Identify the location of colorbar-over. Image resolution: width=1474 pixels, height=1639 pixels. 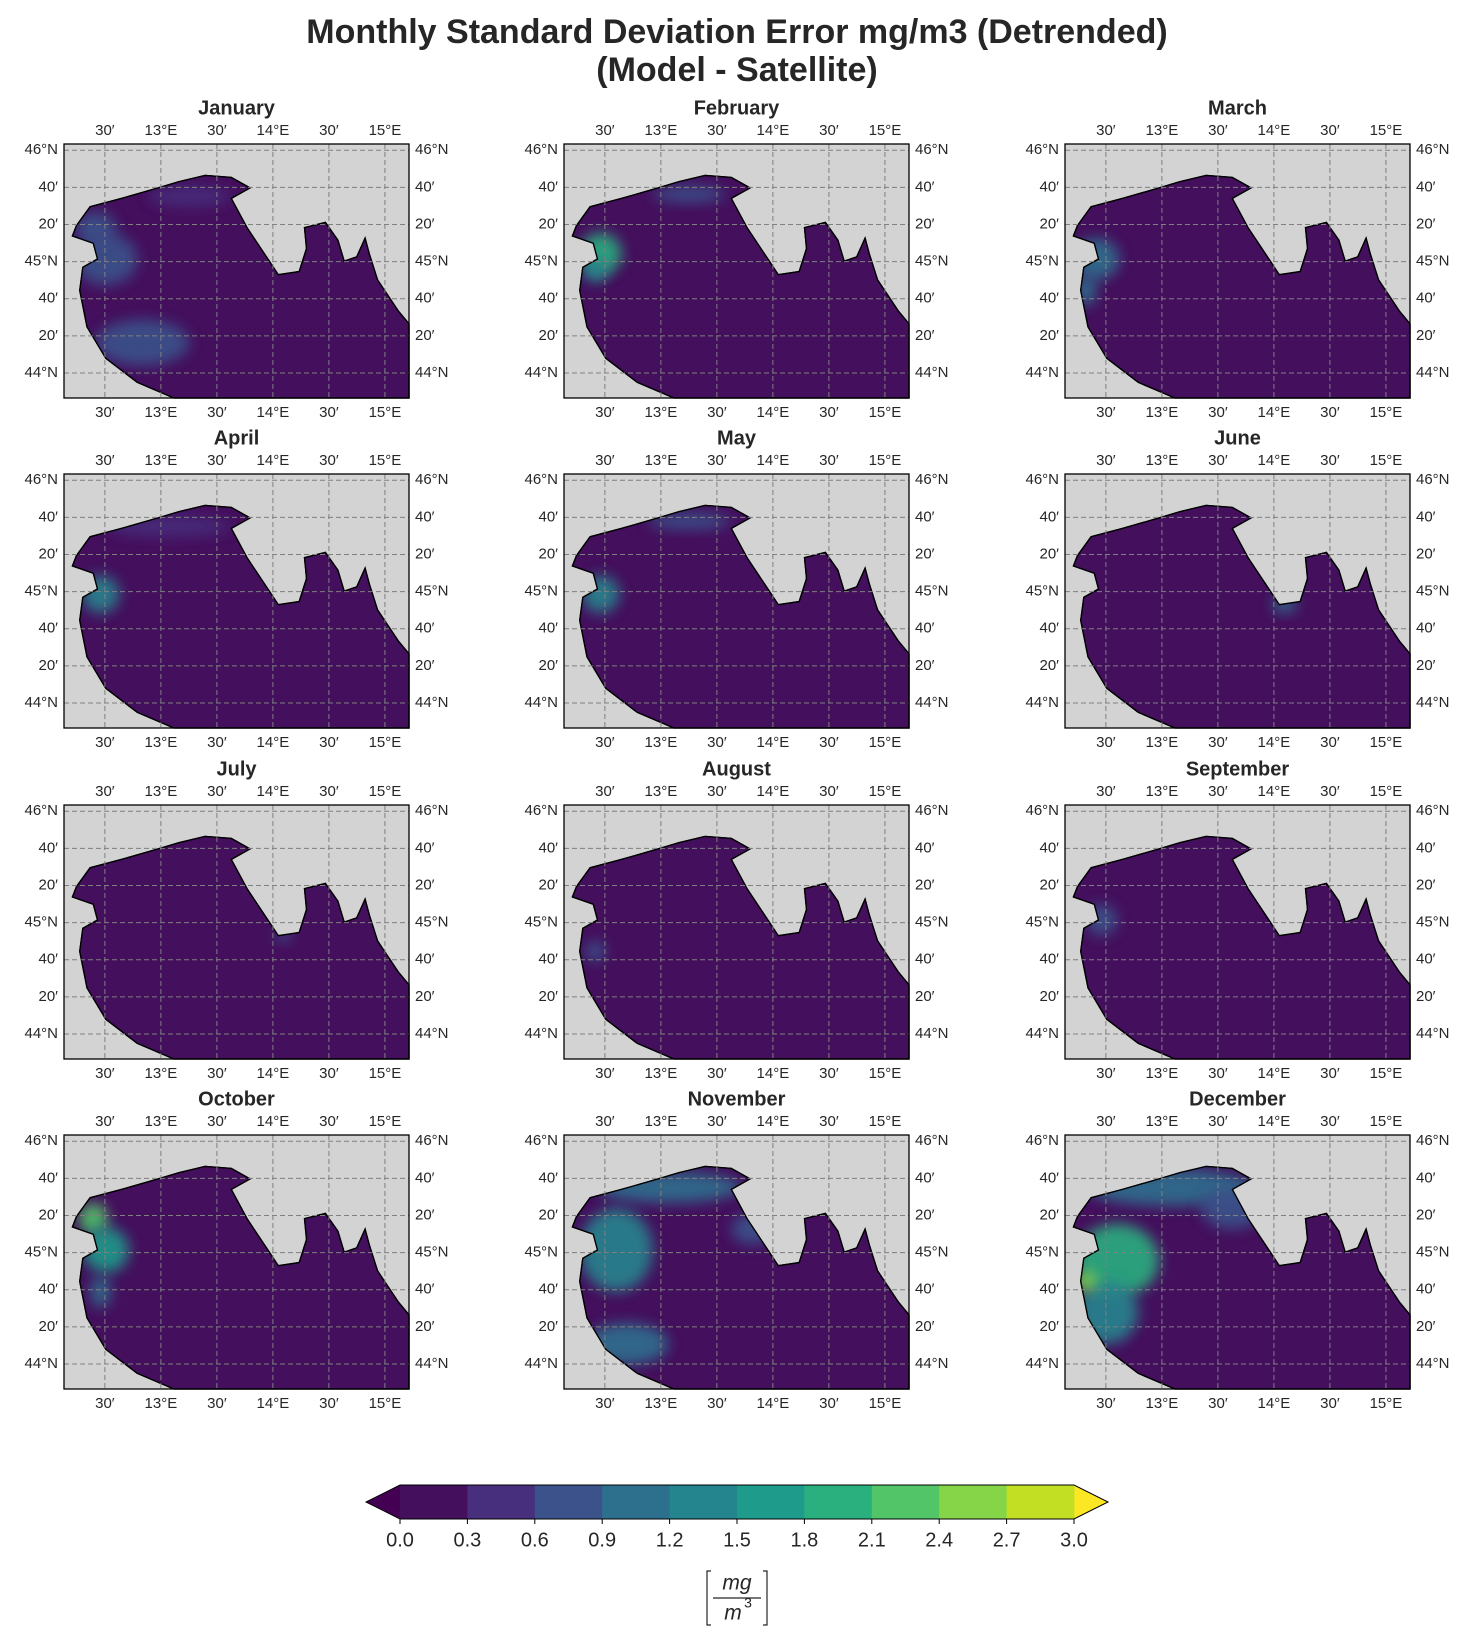
(1091, 1502).